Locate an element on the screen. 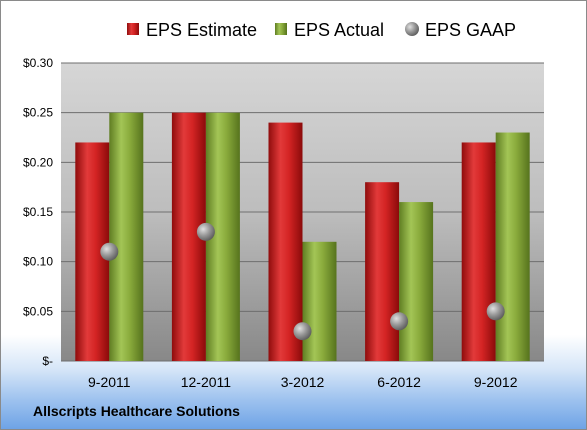 The width and height of the screenshot is (587, 430). legend-item-eps-actual: EPS Actual is located at coordinates (329, 30).